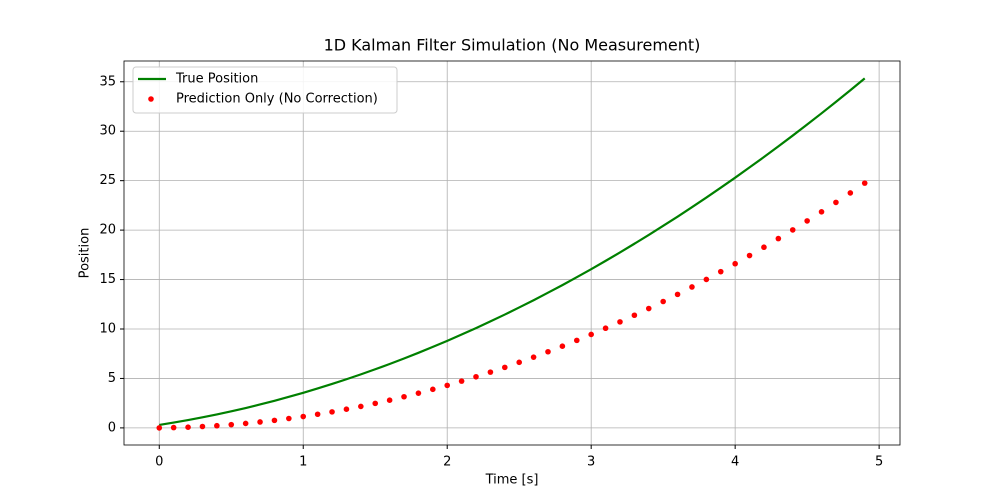  I want to click on legend-box, so click(265, 90).